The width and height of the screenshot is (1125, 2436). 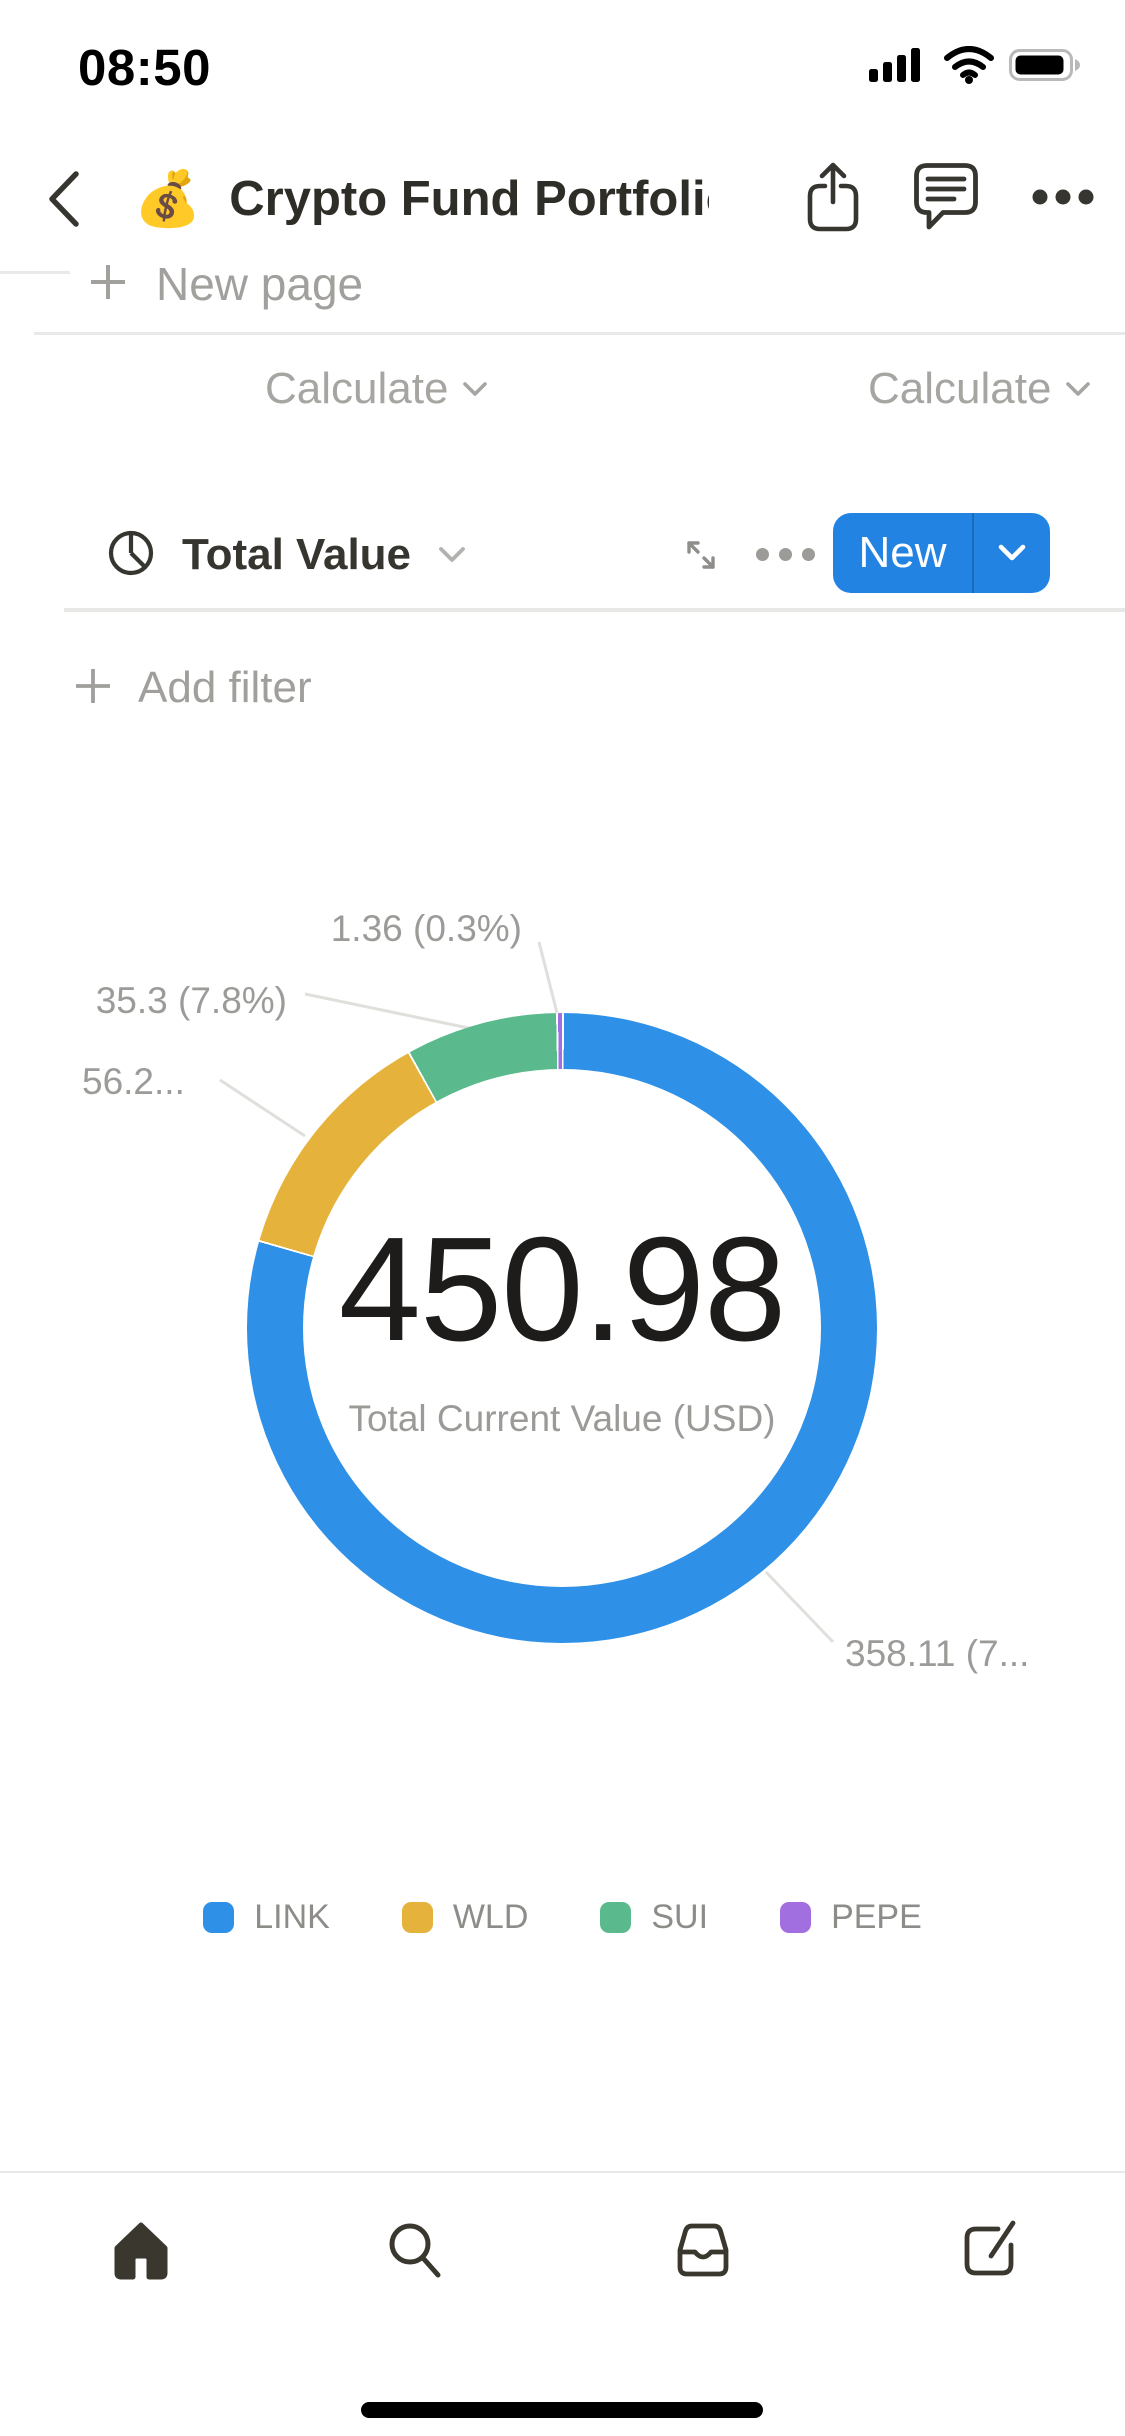 I want to click on legend-label: WLD, so click(x=490, y=1917).